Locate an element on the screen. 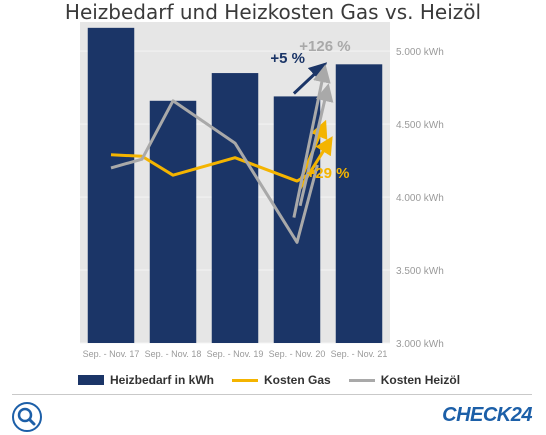  y-tick-label: 4.500 kWh is located at coordinates (420, 125).